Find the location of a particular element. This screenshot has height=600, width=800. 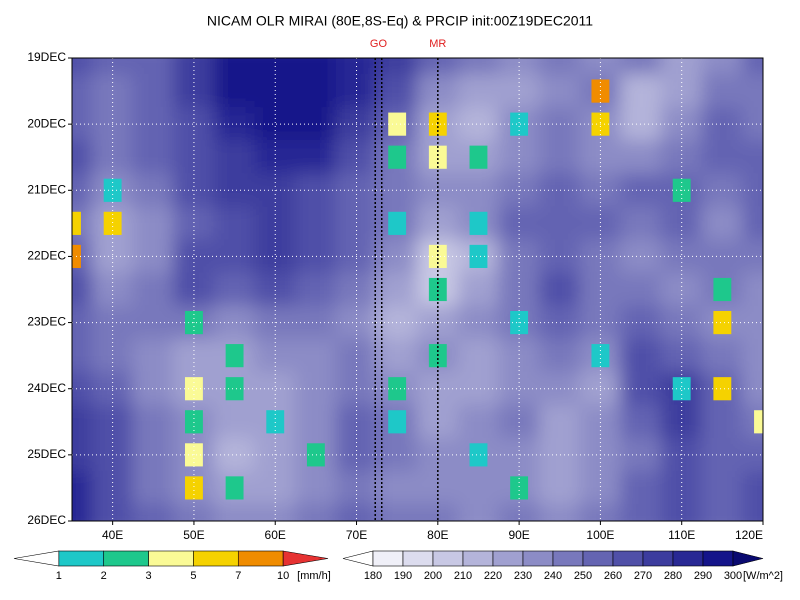

colorbar-label: 190 is located at coordinates (403, 576).